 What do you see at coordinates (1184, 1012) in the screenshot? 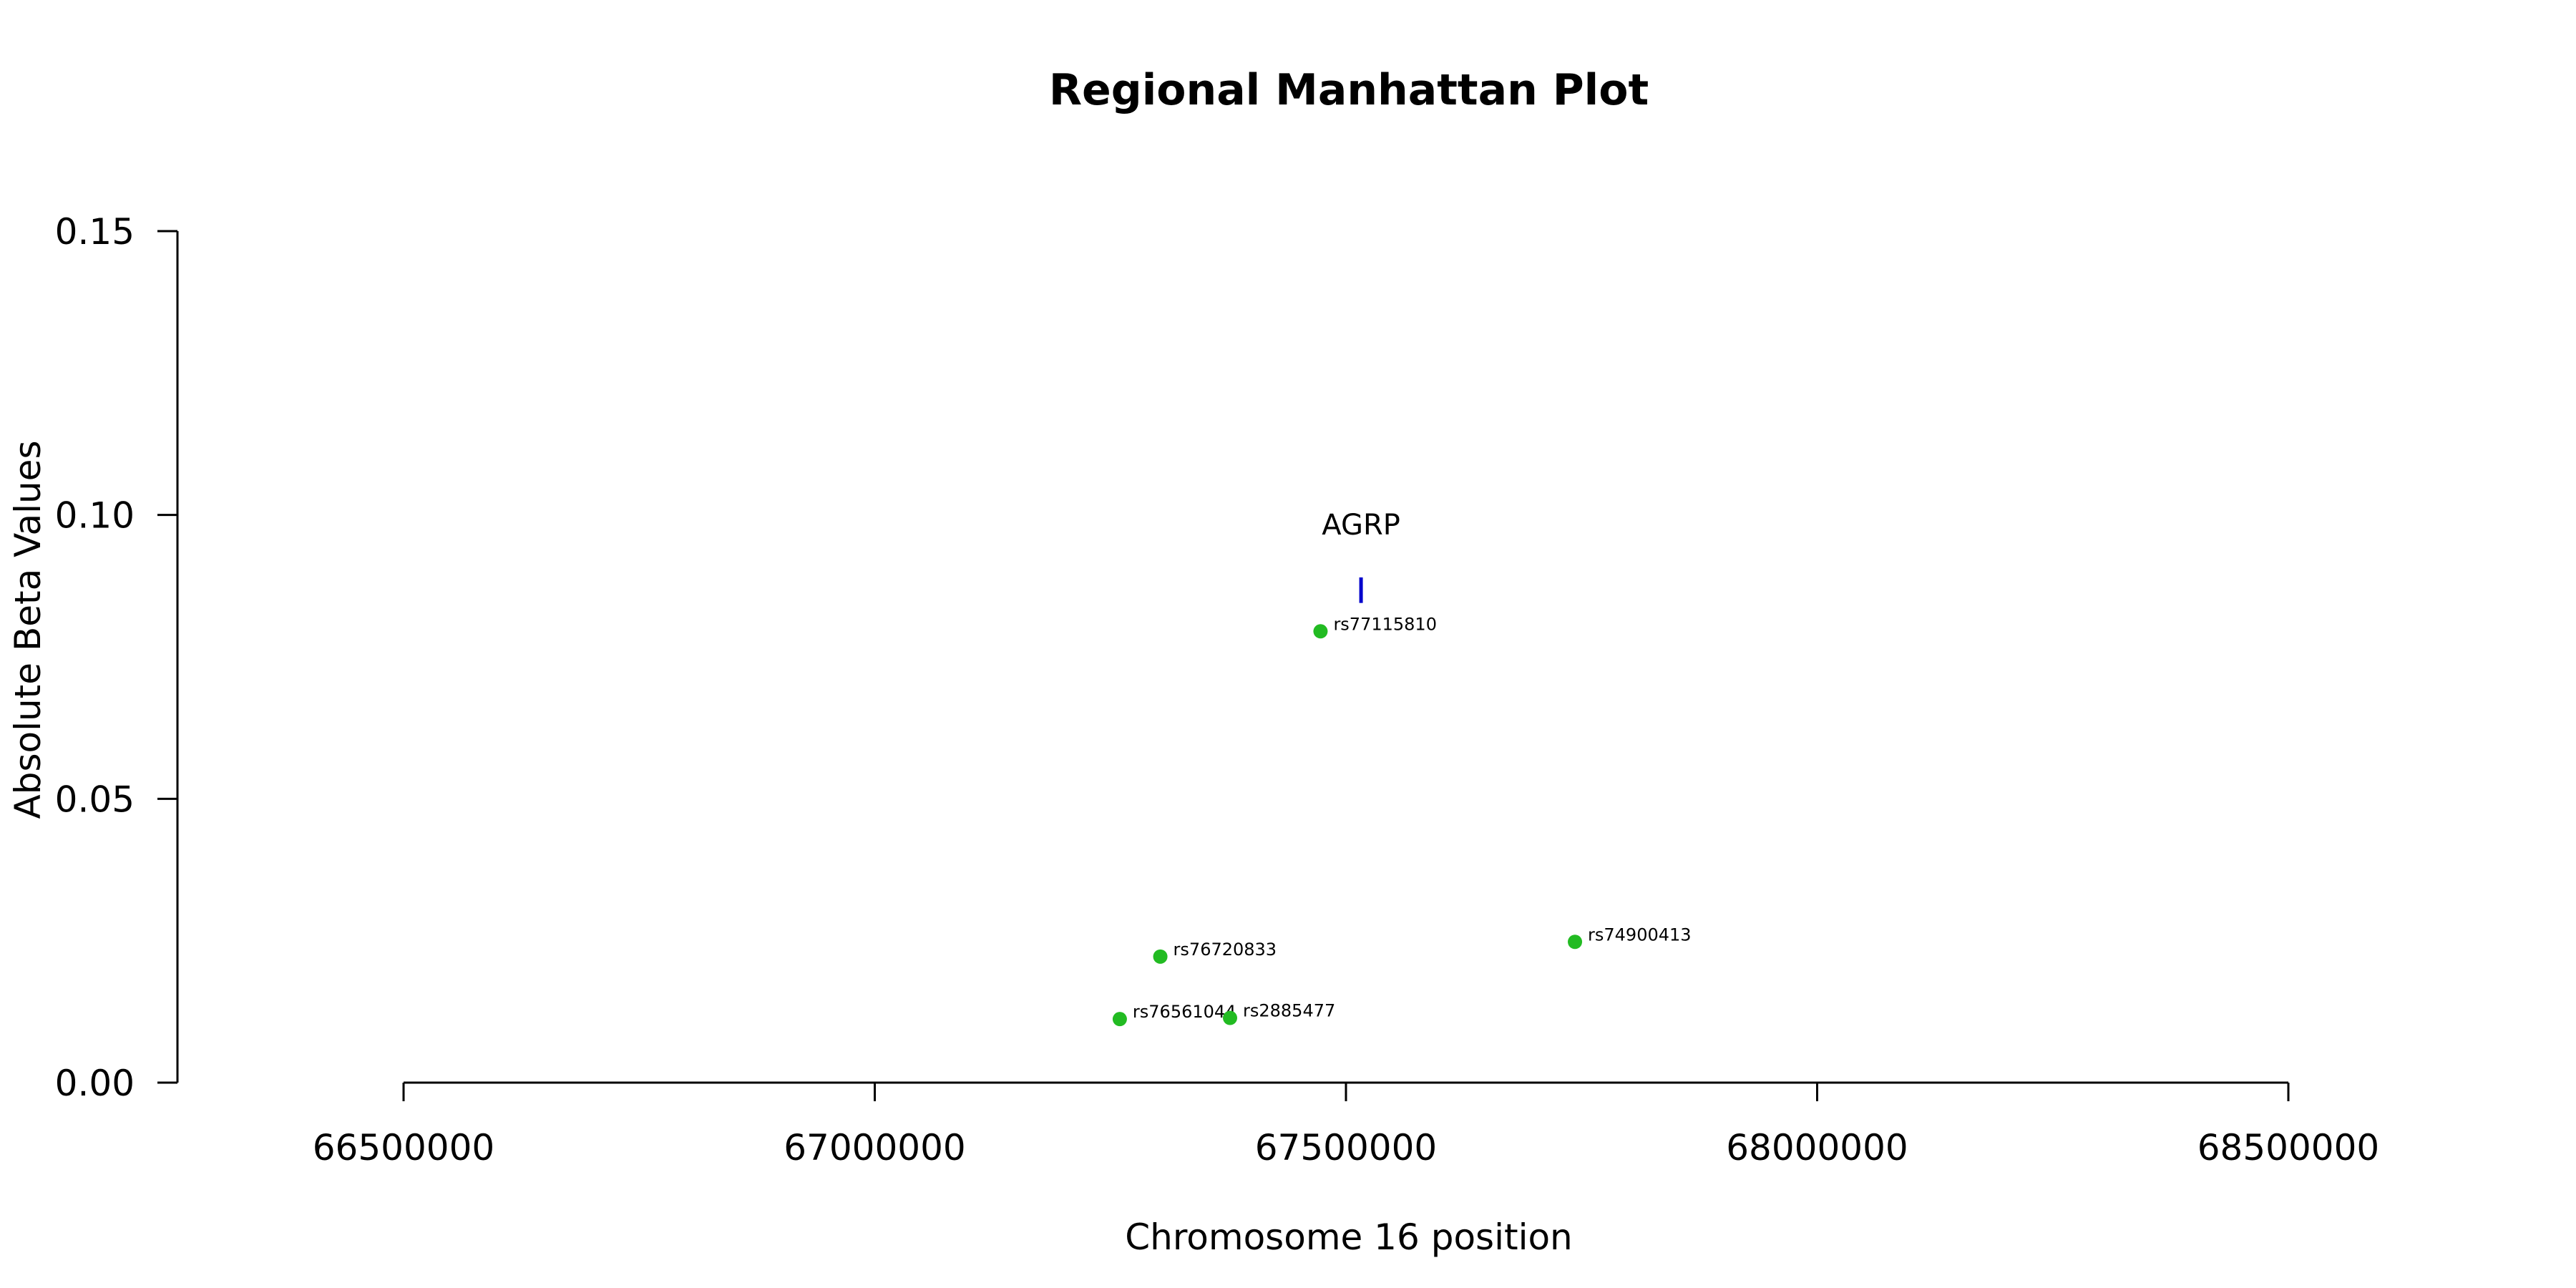
I see `snp-label: rs76561044` at bounding box center [1184, 1012].